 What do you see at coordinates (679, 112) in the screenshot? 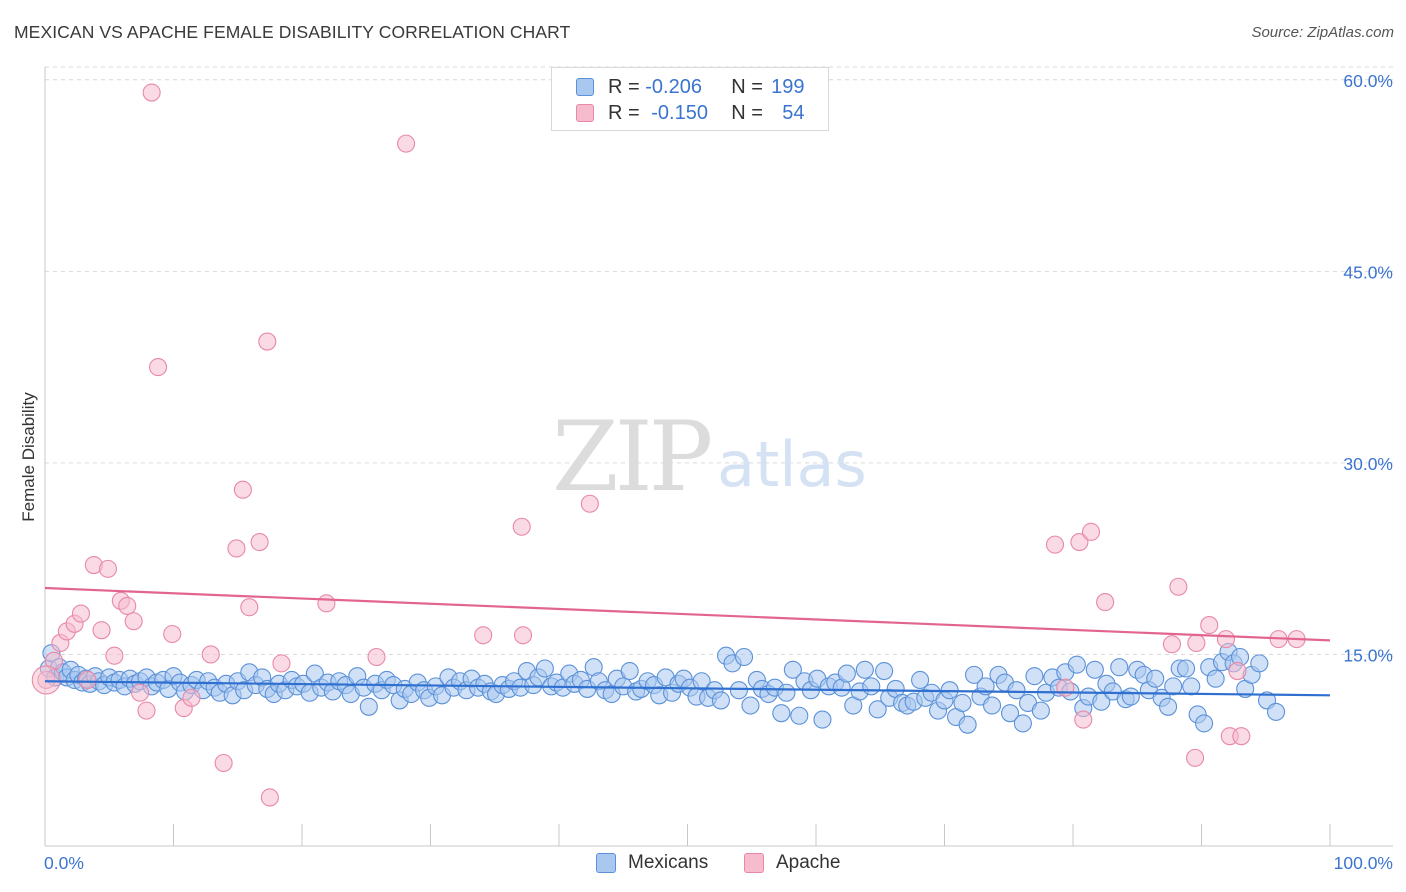
I see `legend-r-value: -0.150` at bounding box center [679, 112].